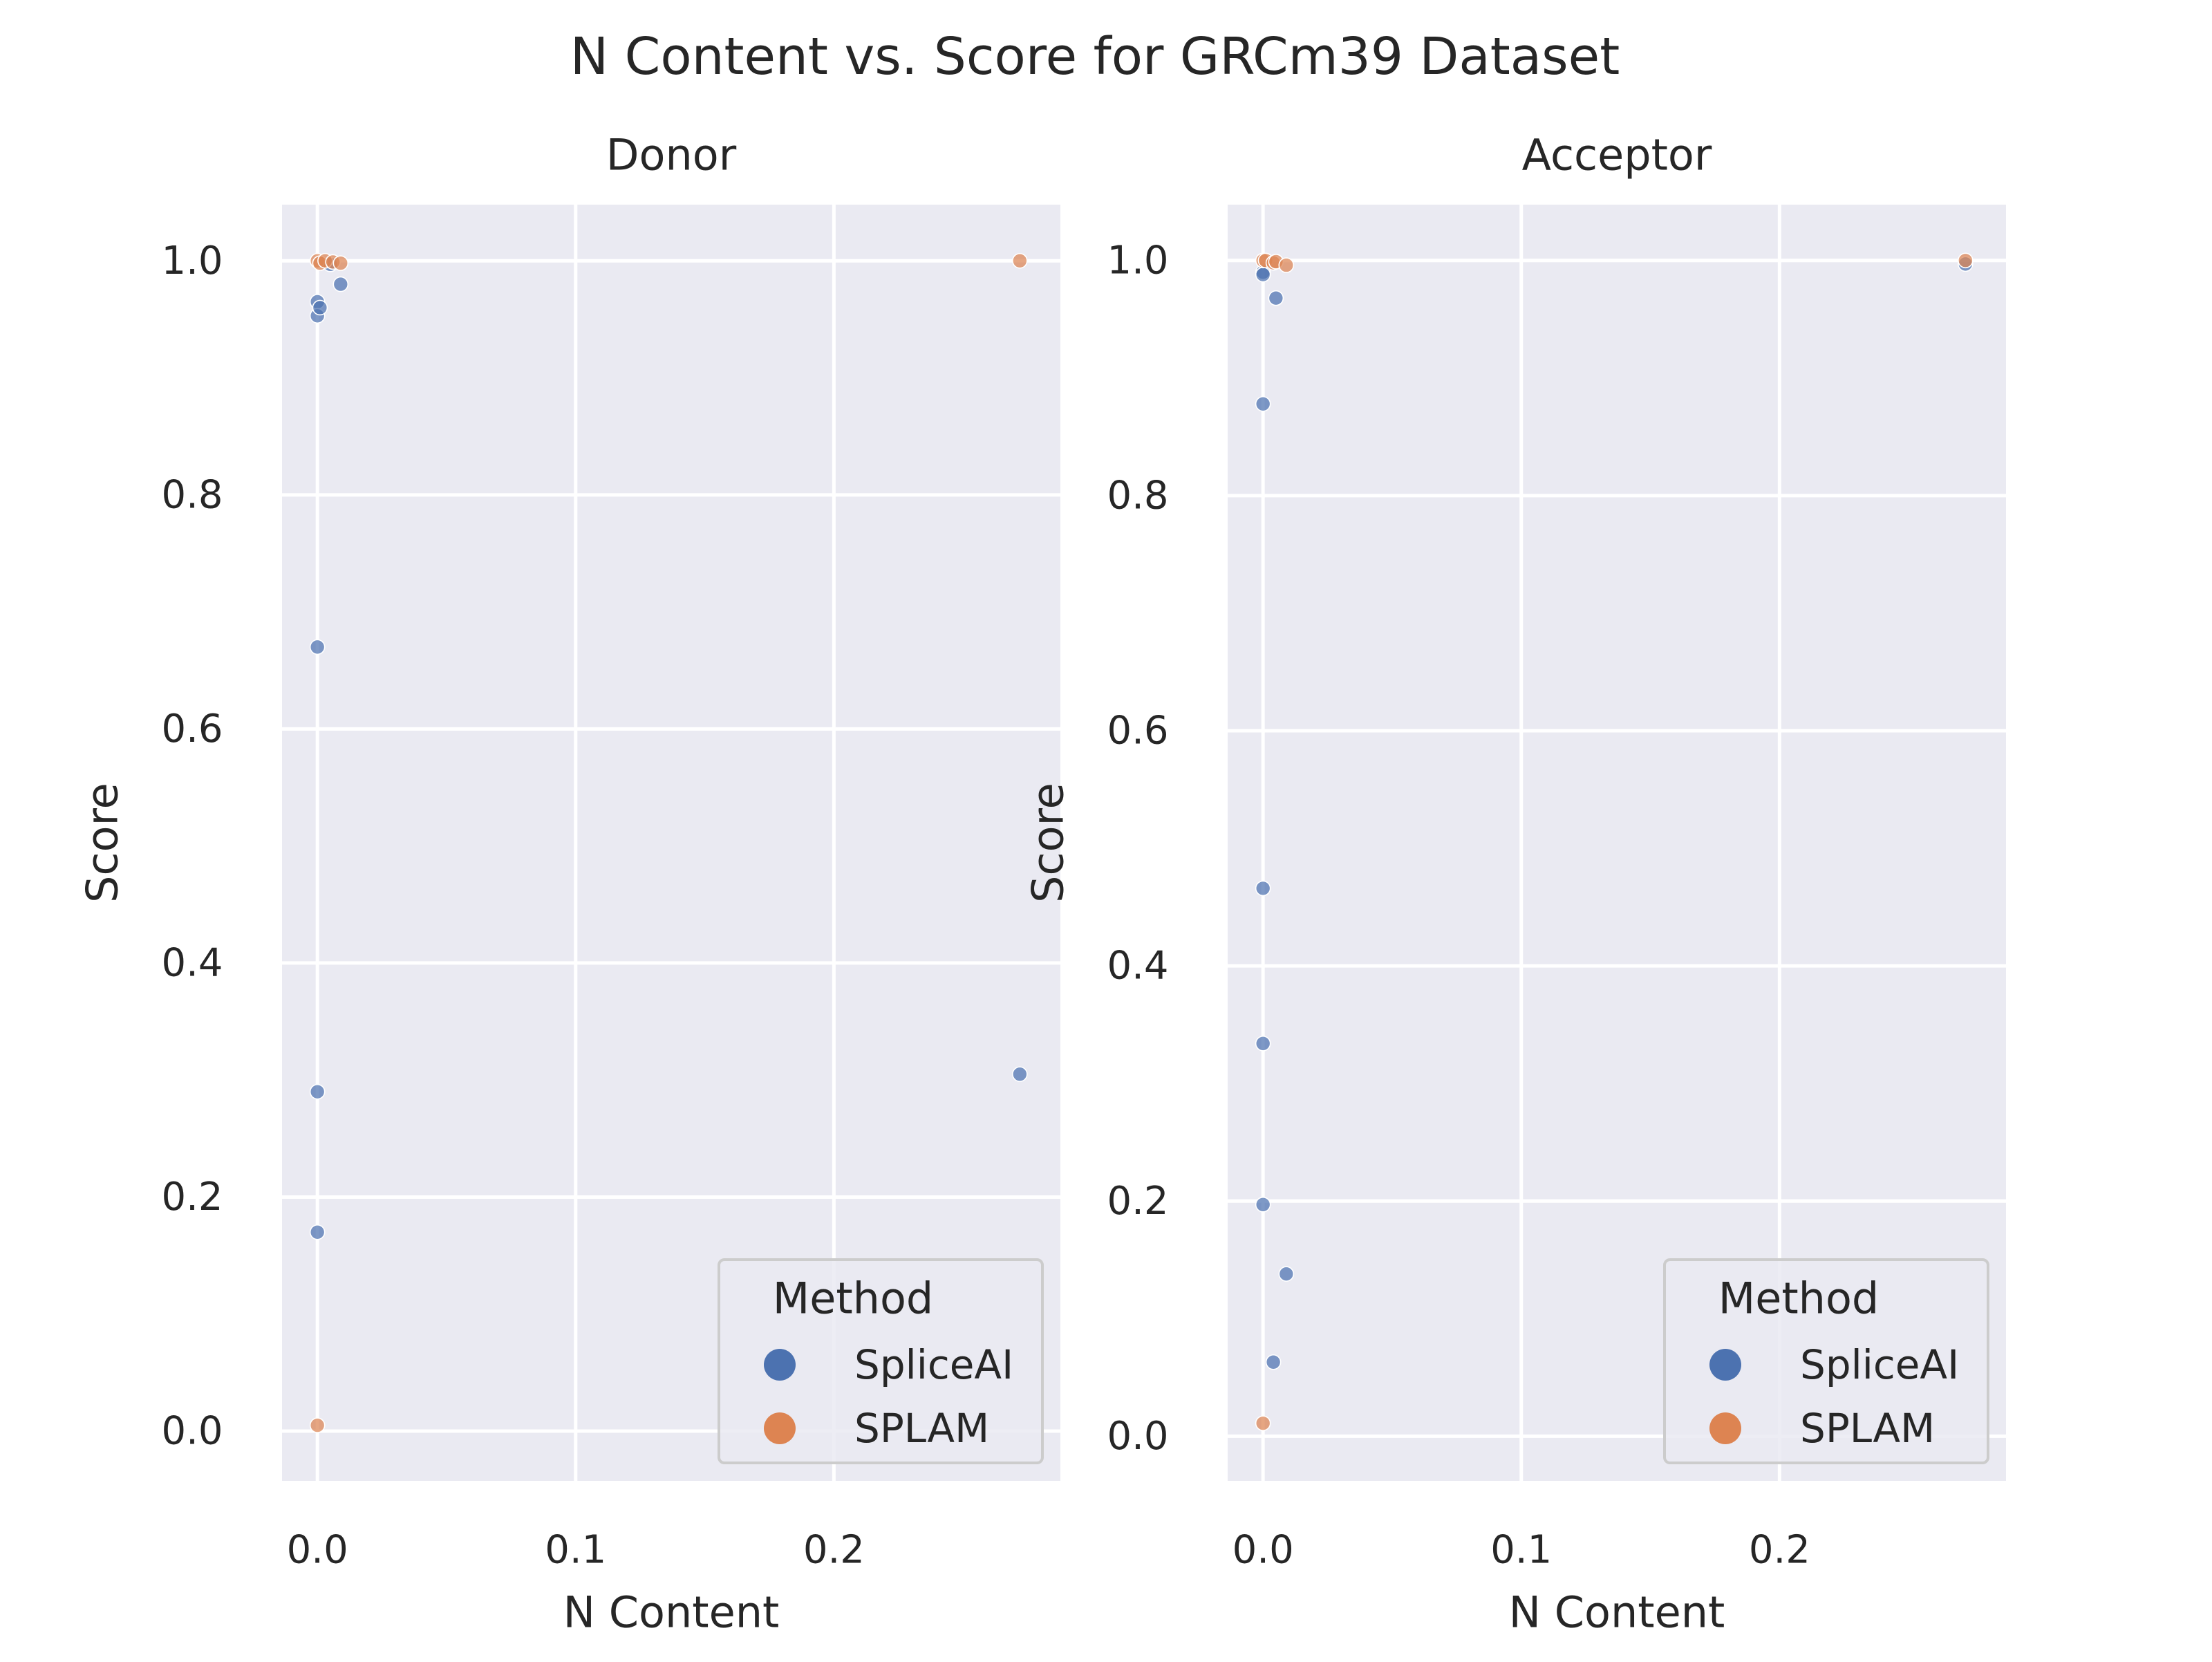 This screenshot has height=1662, width=2212. Describe the element at coordinates (1617, 155) in the screenshot. I see `panel-title: Acceptor` at that location.